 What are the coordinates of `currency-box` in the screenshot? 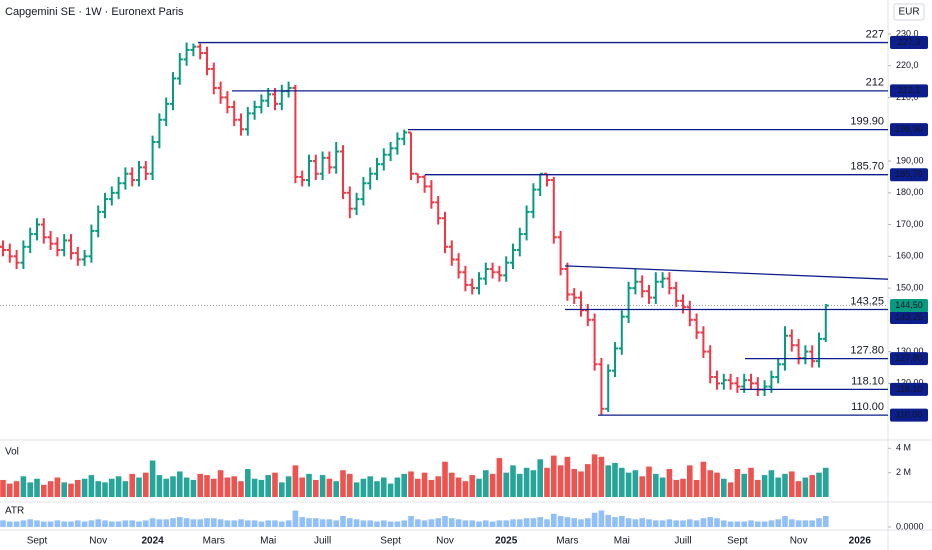 It's located at (909, 12).